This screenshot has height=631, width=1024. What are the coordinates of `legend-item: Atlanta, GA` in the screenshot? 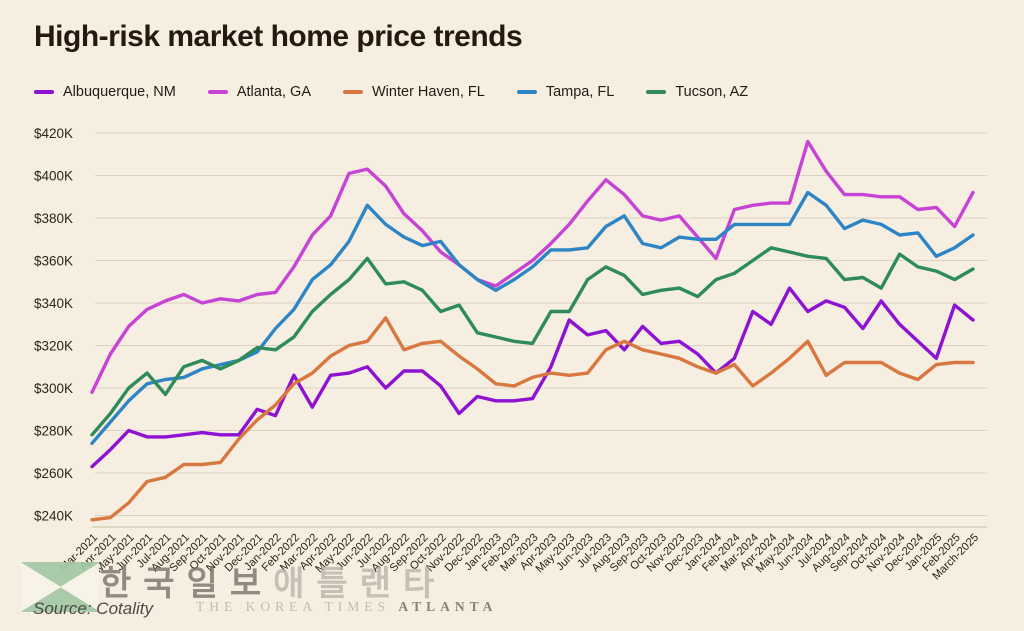 It's located at (259, 92).